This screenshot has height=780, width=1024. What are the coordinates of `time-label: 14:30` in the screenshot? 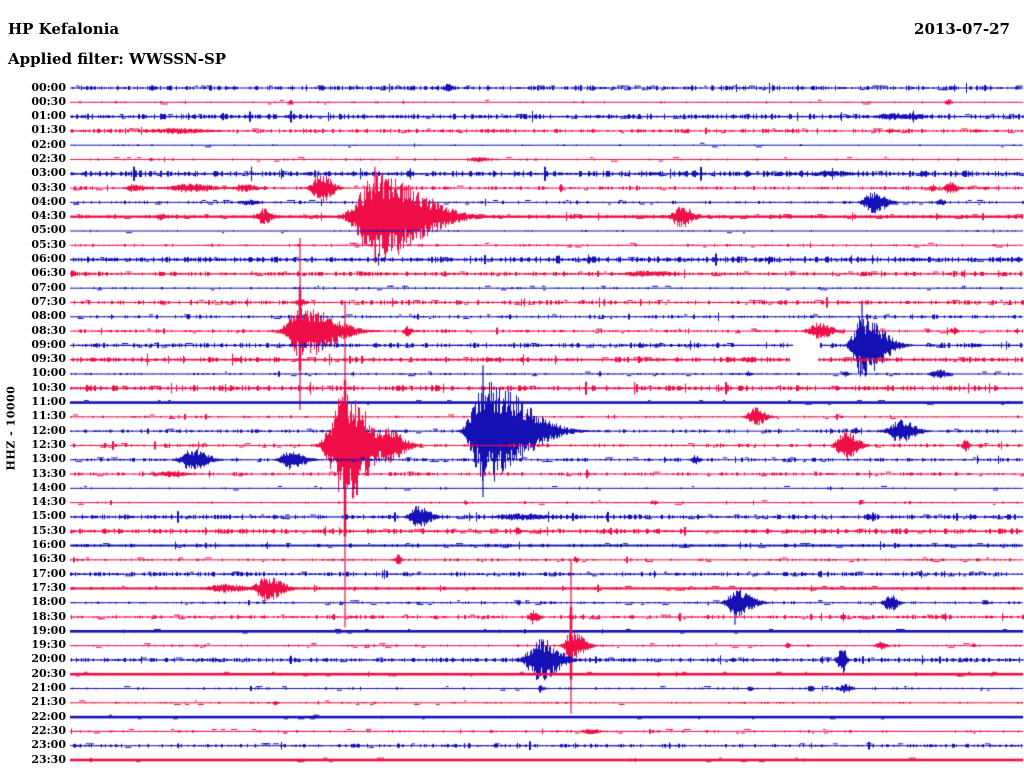 It's located at (48, 502).